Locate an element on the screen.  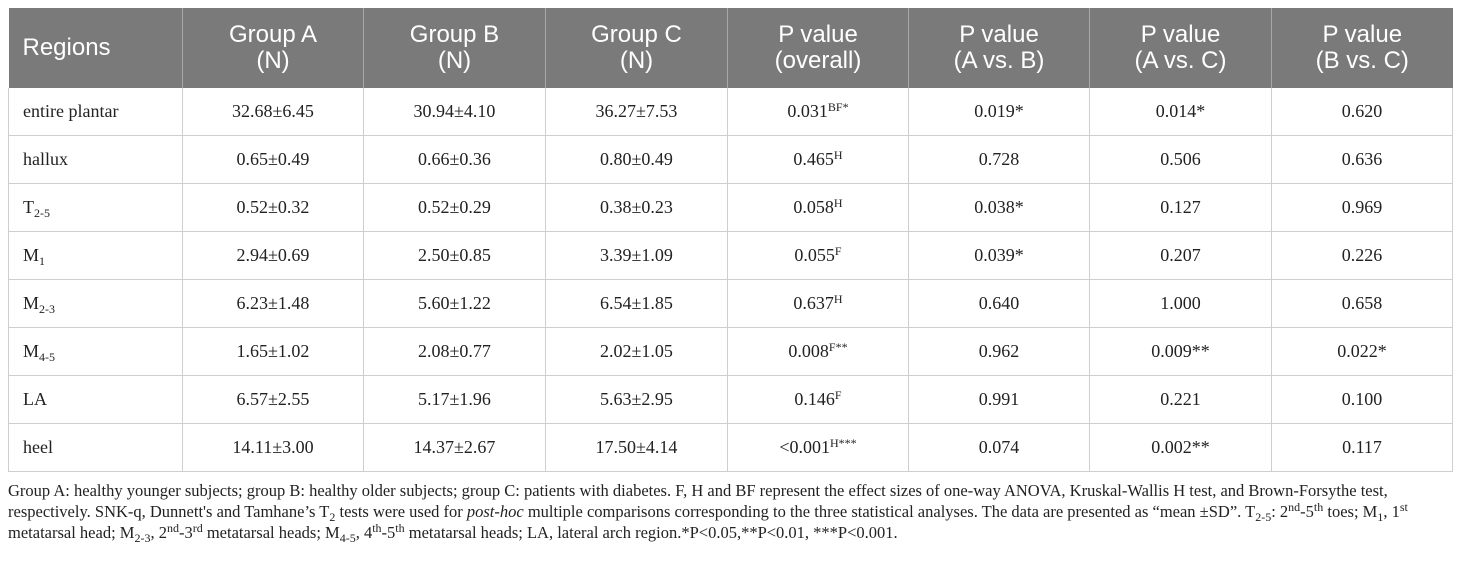
cell-group-a: 0.52±0.32 is located at coordinates (273, 207).